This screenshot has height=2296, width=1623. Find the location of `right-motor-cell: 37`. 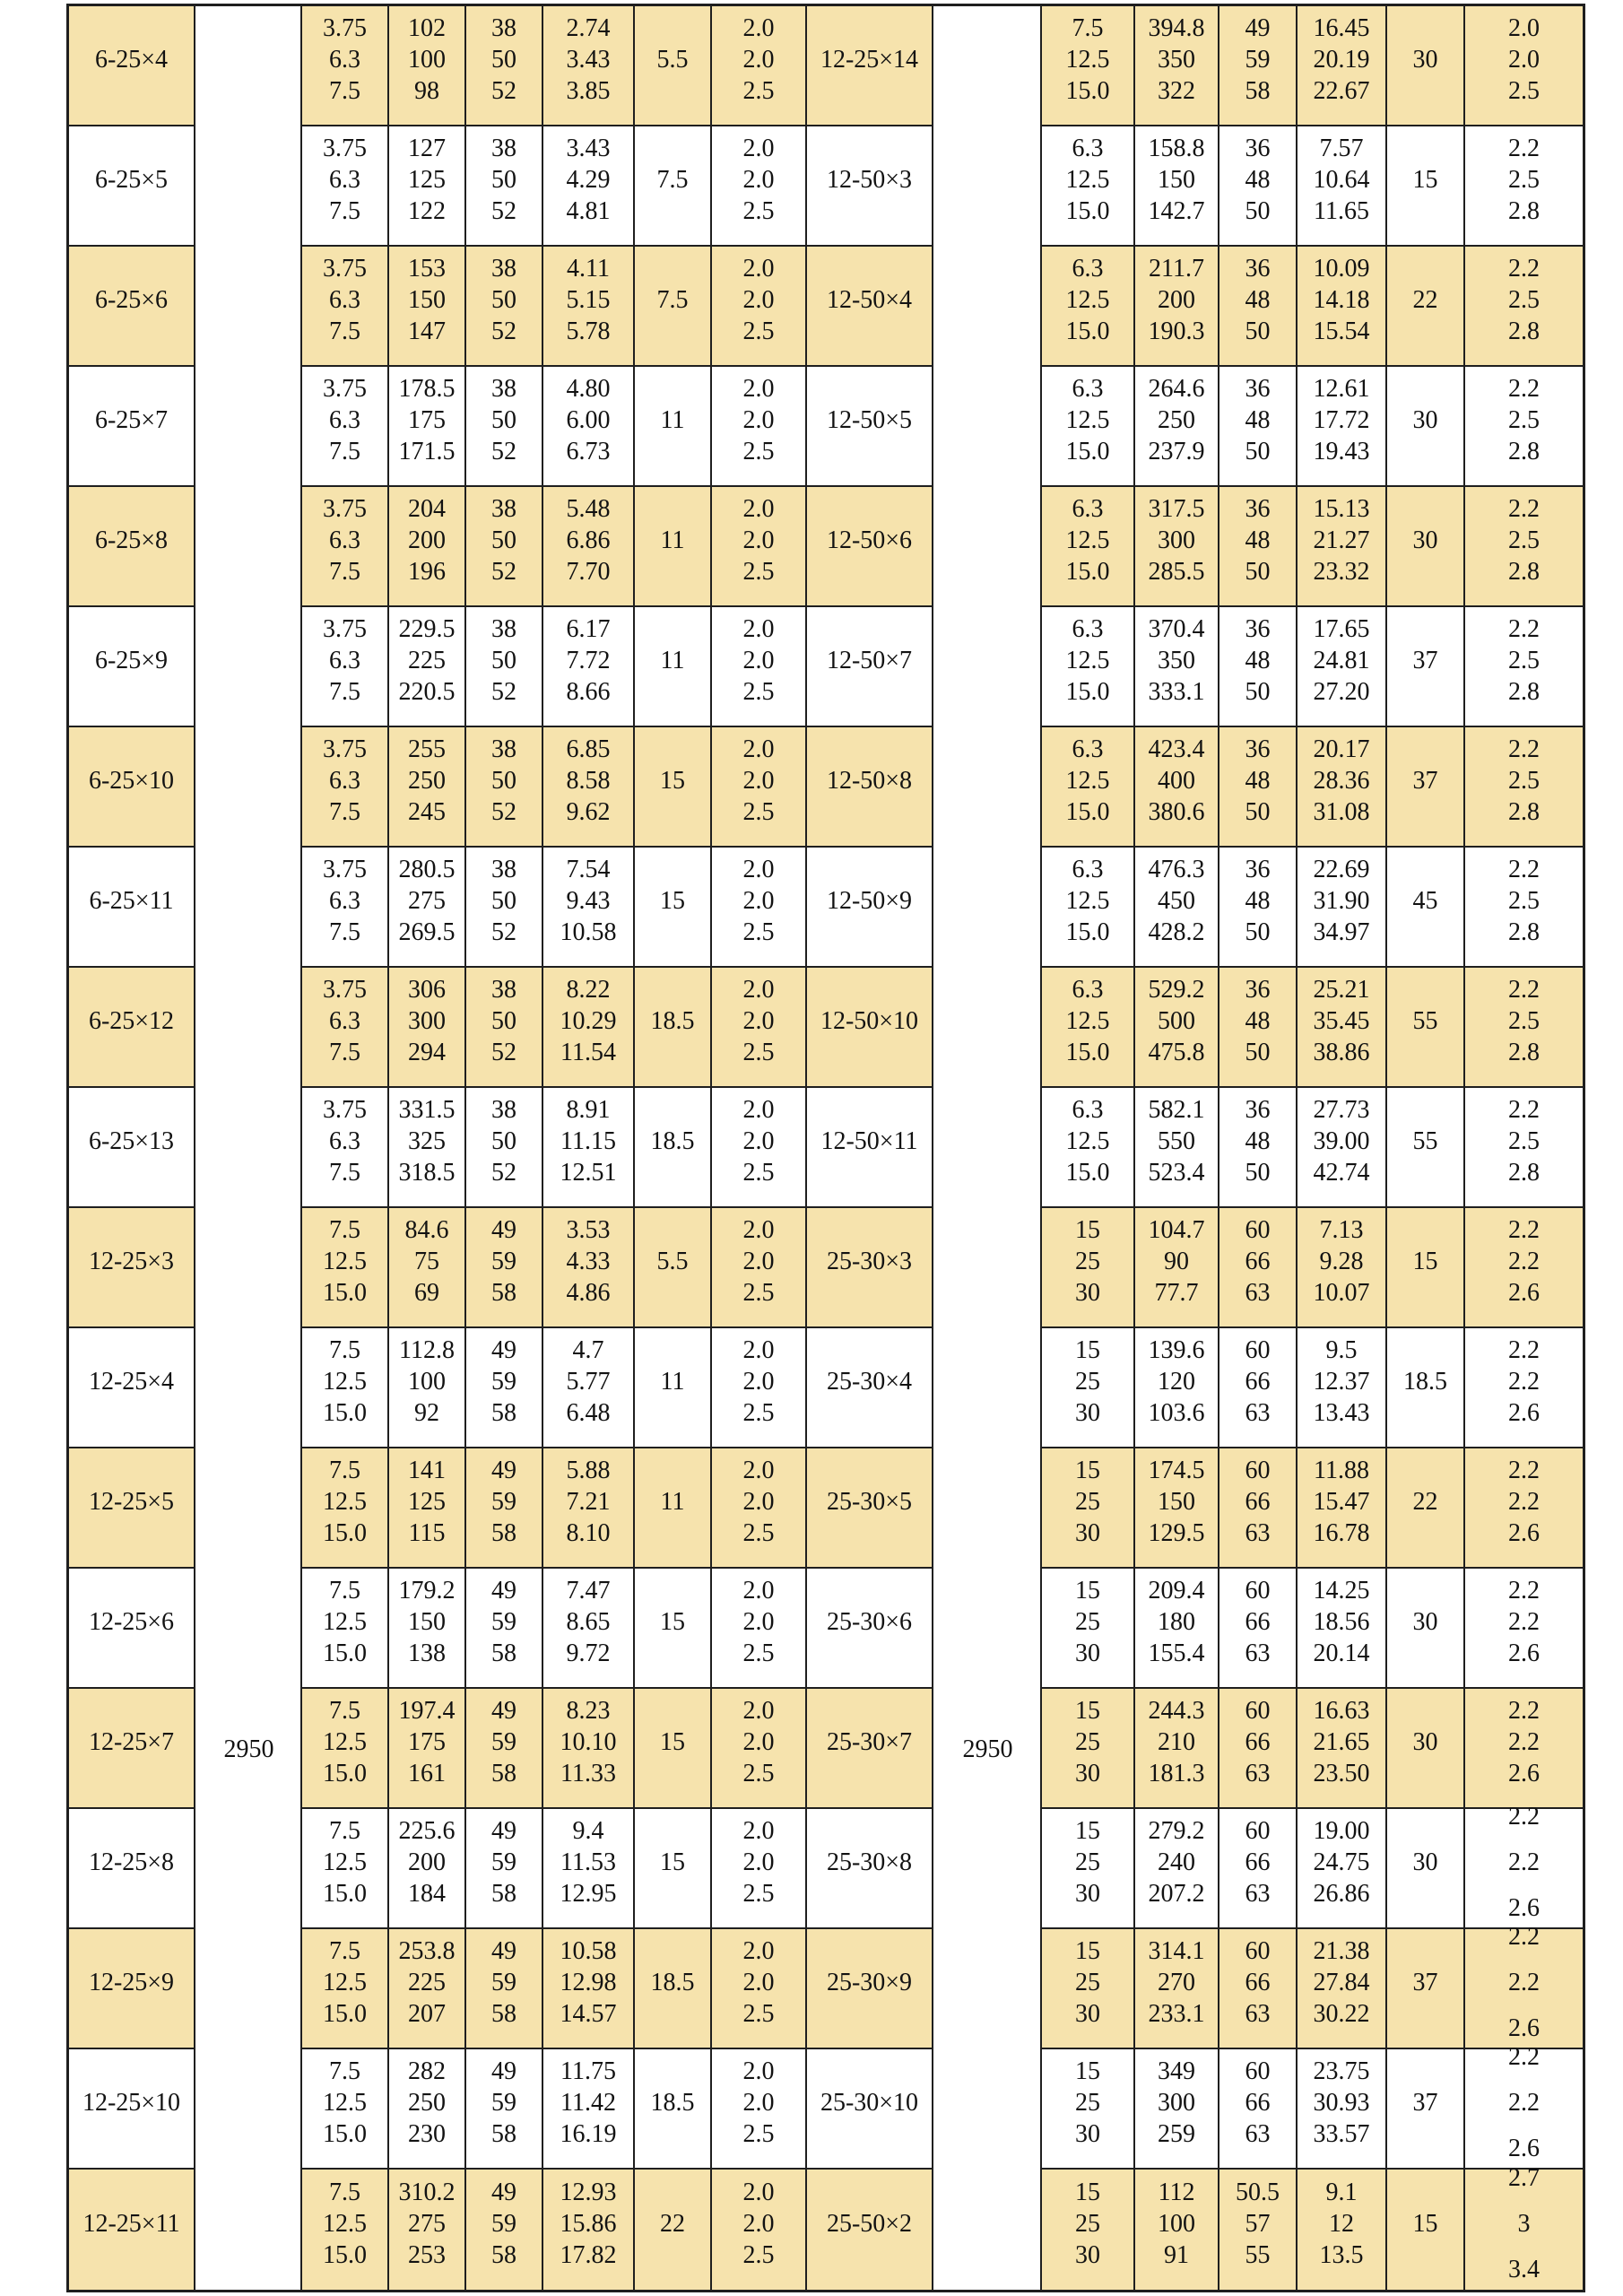

right-motor-cell: 37 is located at coordinates (1426, 667).